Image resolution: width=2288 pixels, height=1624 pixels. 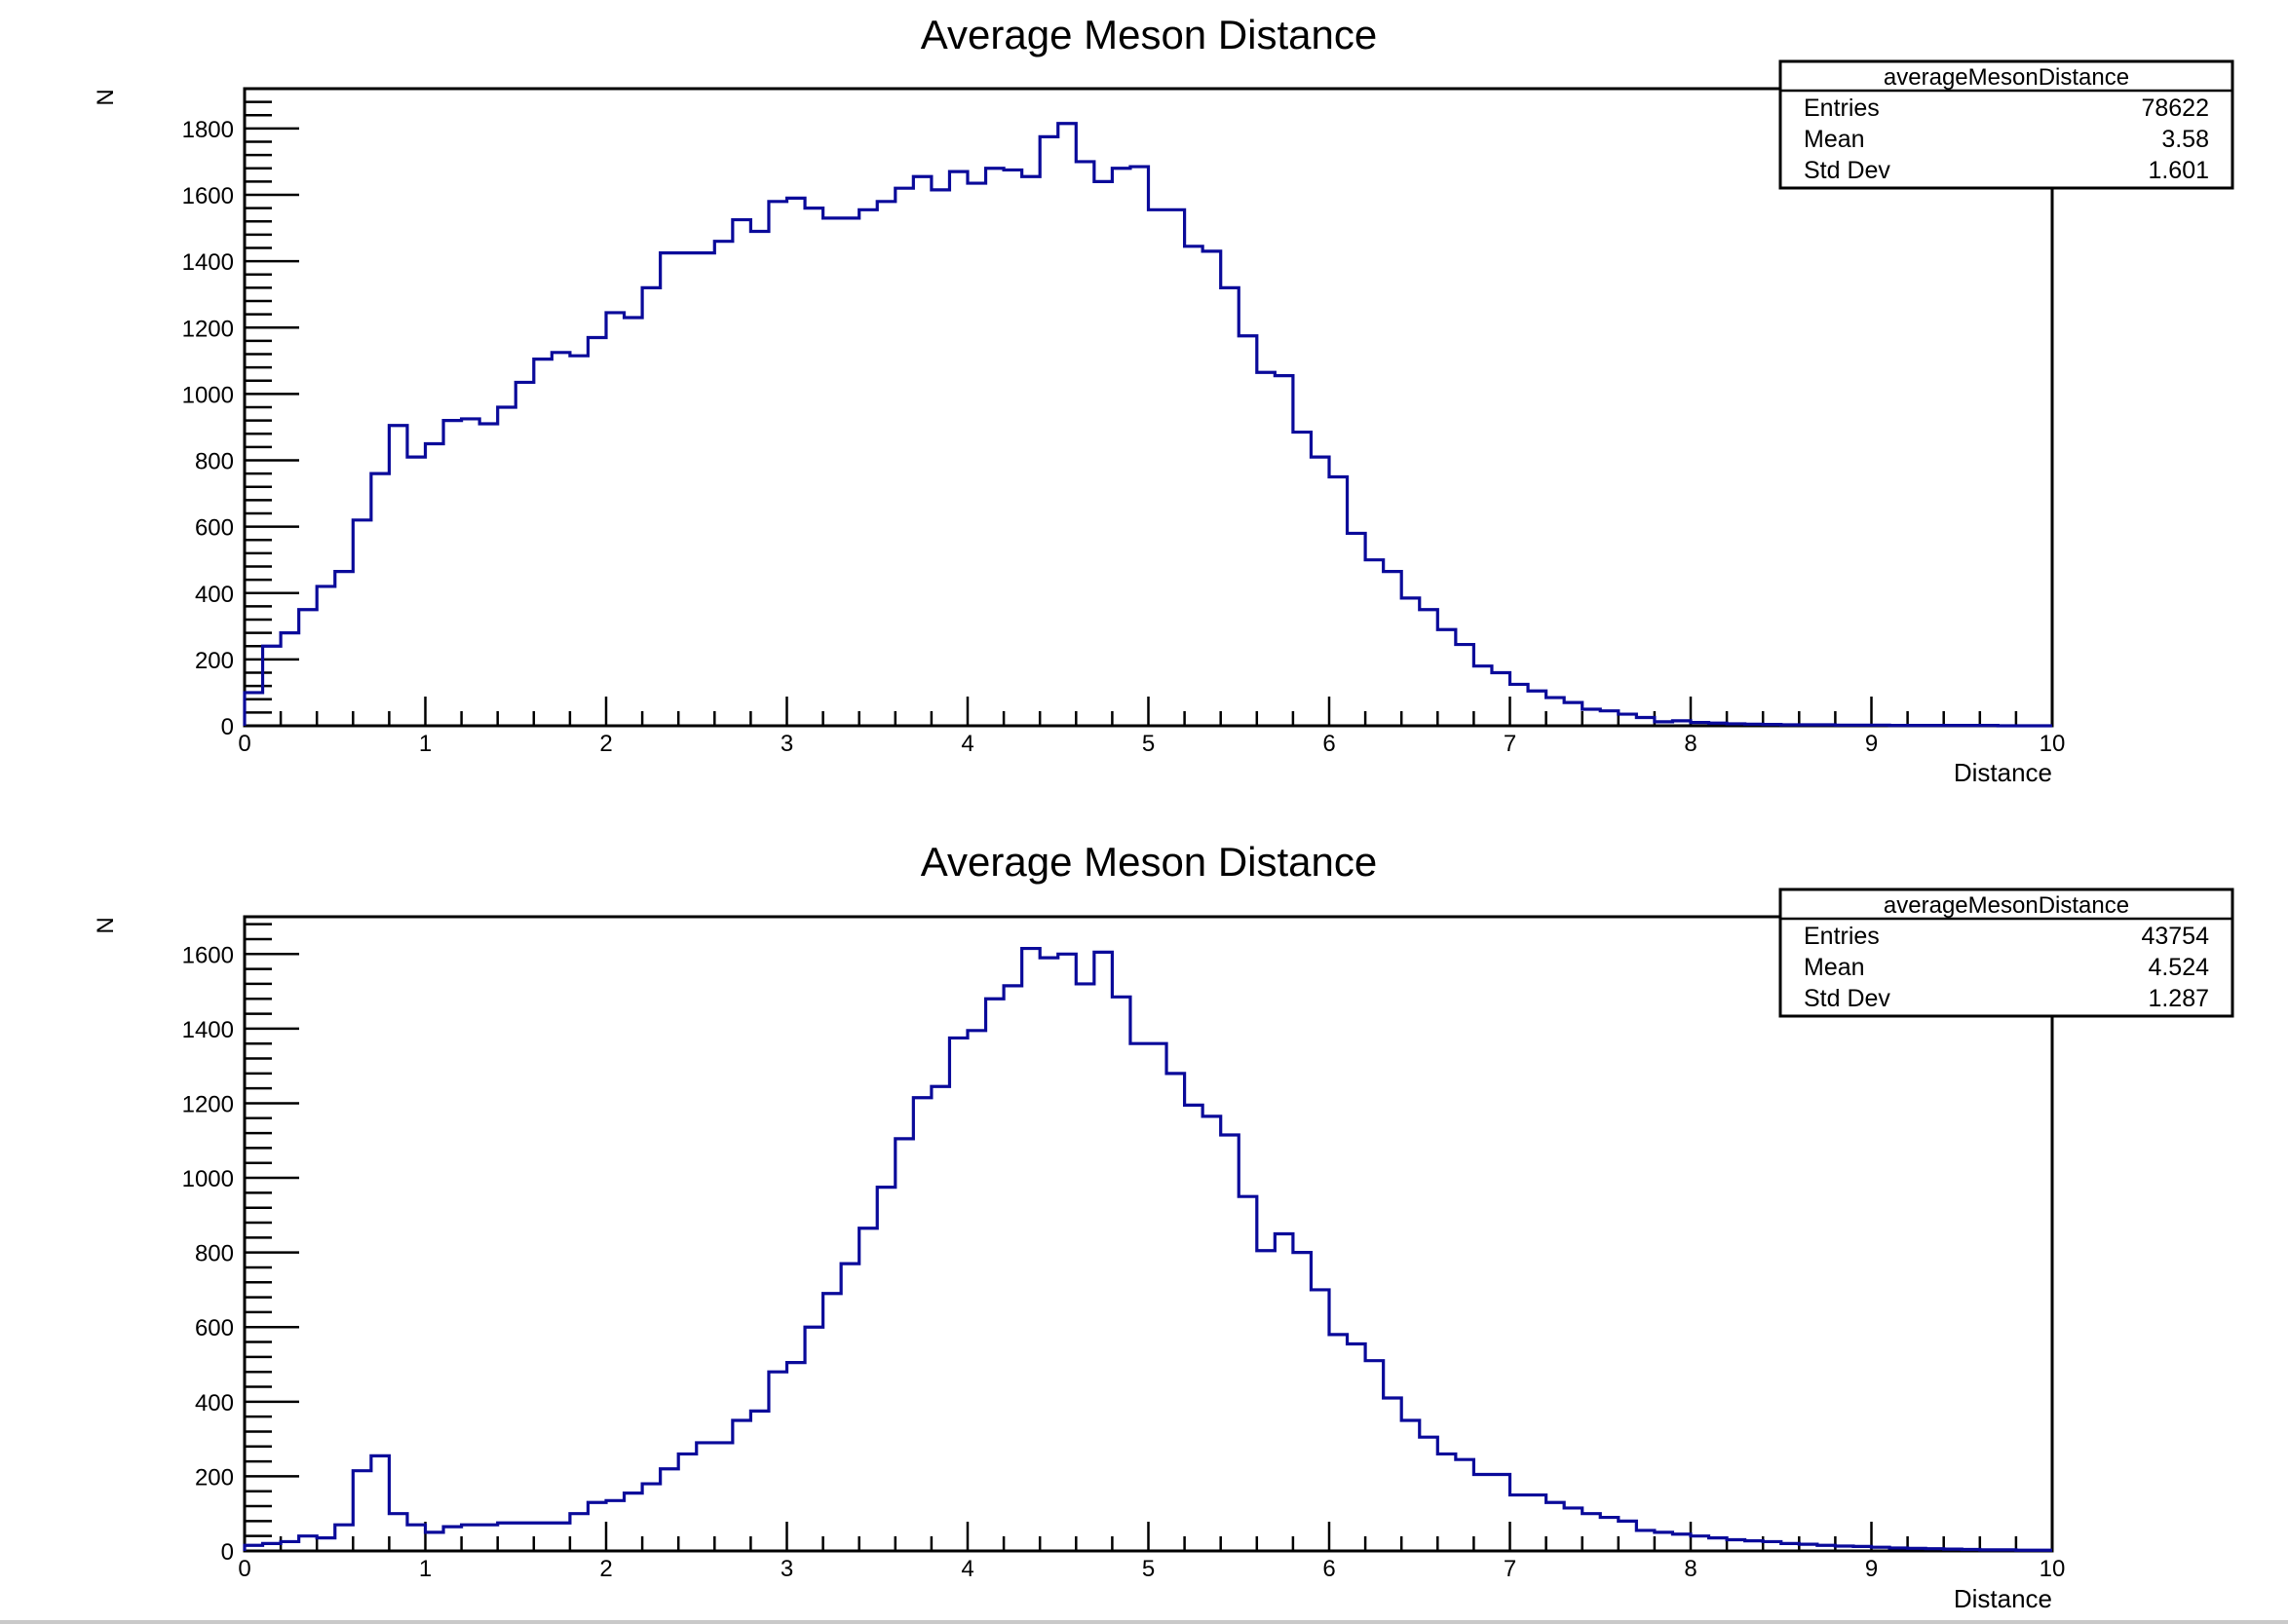 What do you see at coordinates (2178, 998) in the screenshot?
I see `stats-value: 1.287` at bounding box center [2178, 998].